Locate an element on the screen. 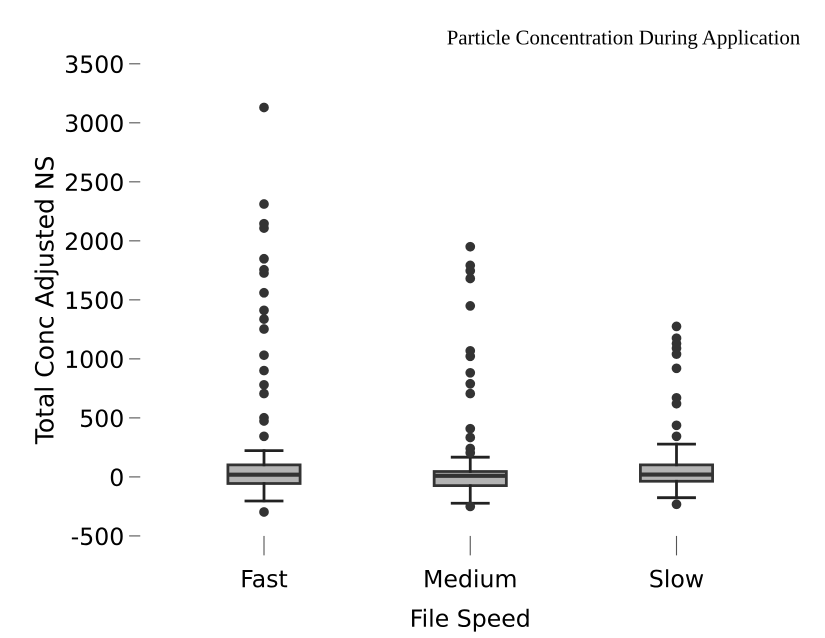 Image resolution: width=825 pixels, height=638 pixels. x-tick-label: Fast is located at coordinates (265, 579).